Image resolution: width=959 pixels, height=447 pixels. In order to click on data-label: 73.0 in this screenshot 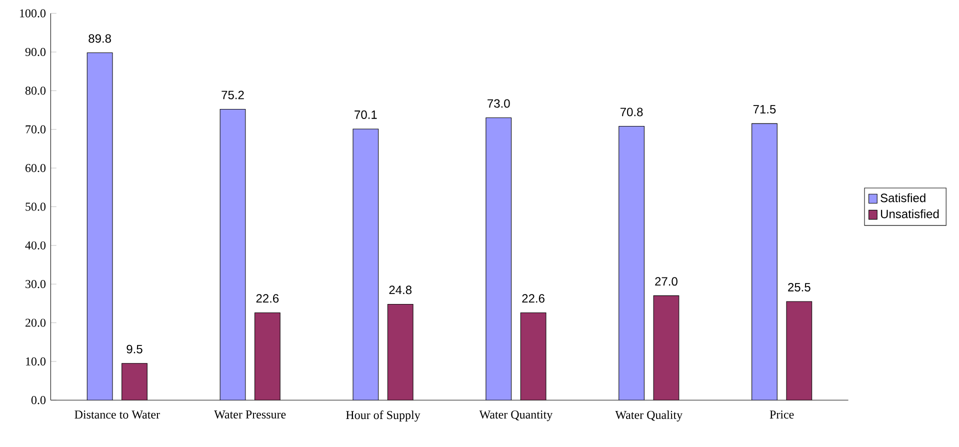, I will do `click(499, 103)`.